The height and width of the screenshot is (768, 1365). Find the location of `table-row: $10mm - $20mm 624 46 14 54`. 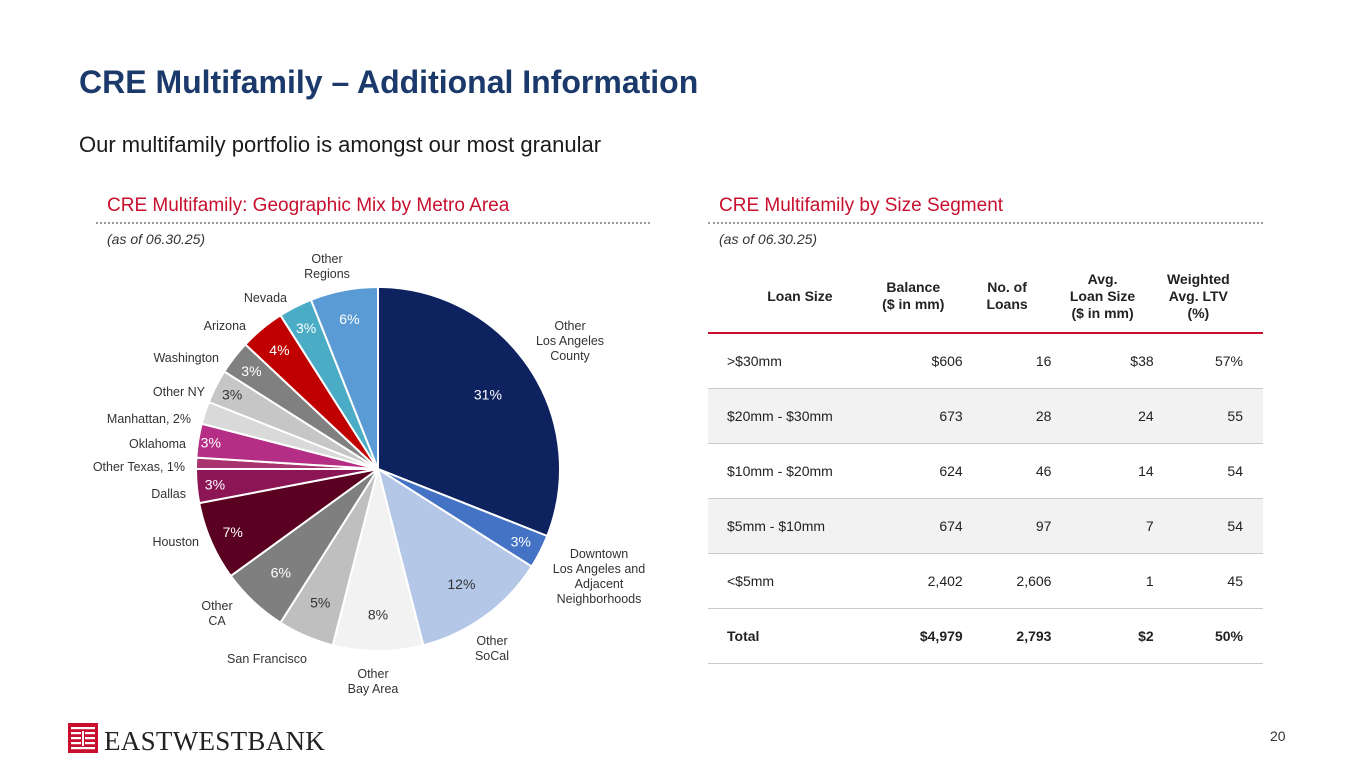

table-row: $10mm - $20mm 624 46 14 54 is located at coordinates (985, 471).